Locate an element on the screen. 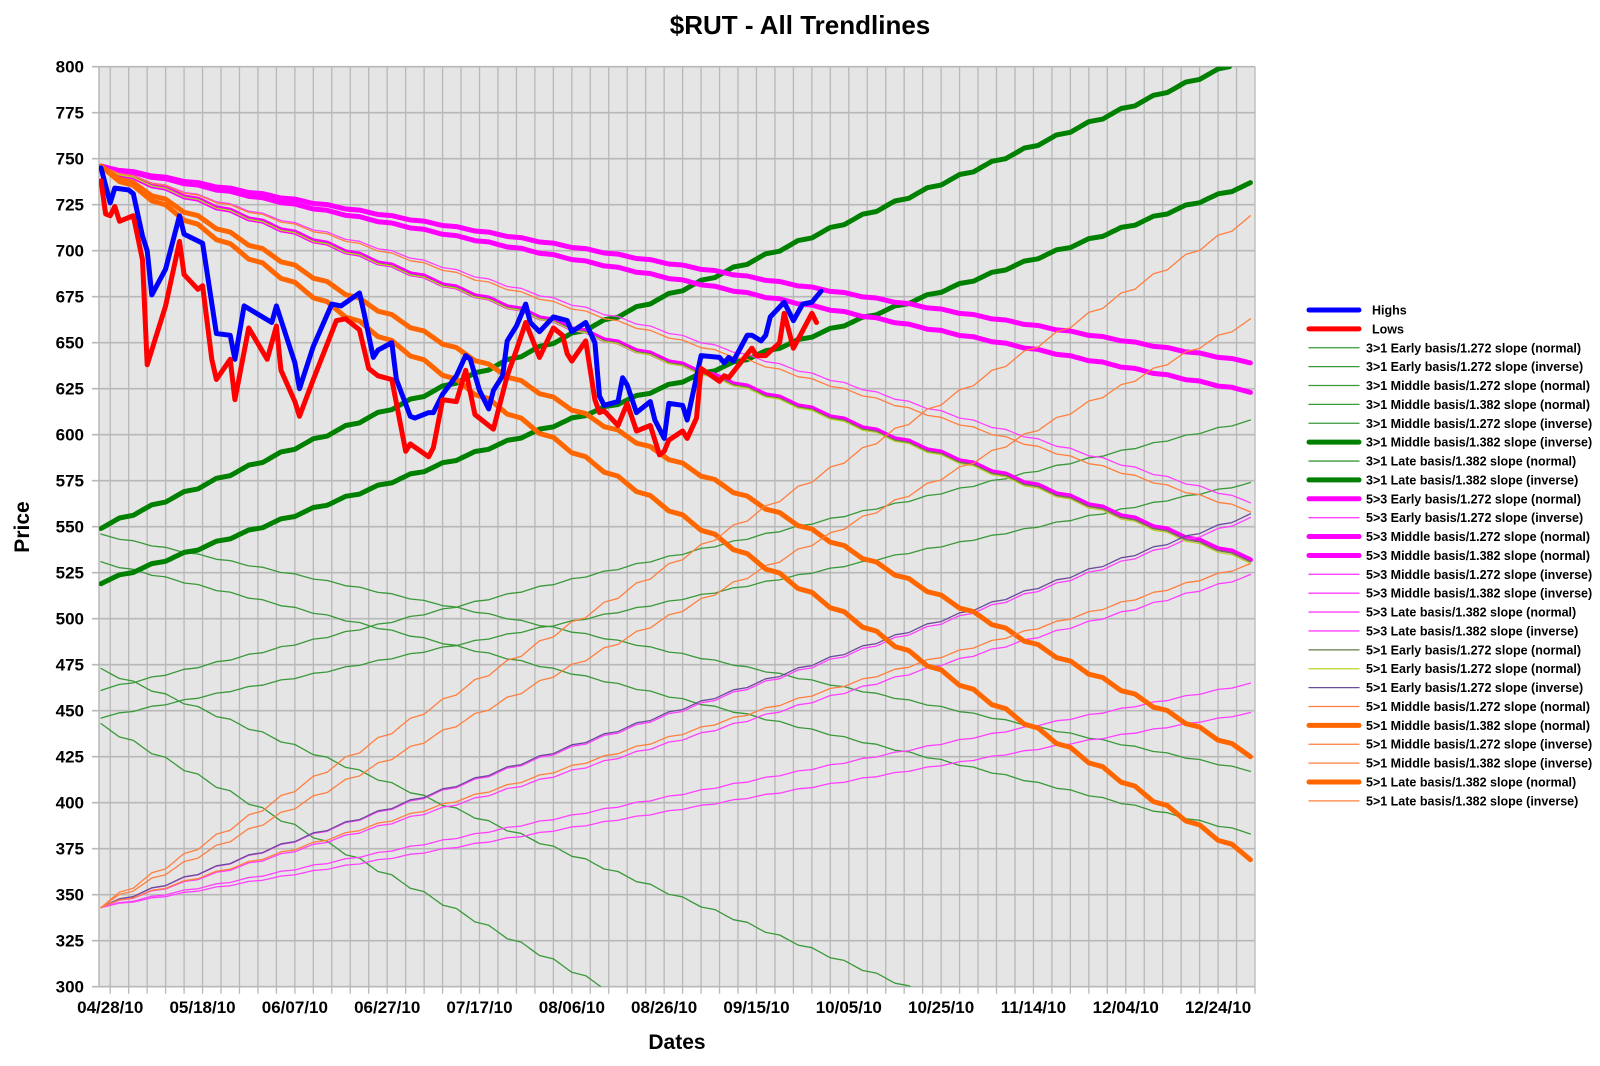  legend-entry: 5>1 Middle basis/1.382 slope (inverse) is located at coordinates (1450, 764).